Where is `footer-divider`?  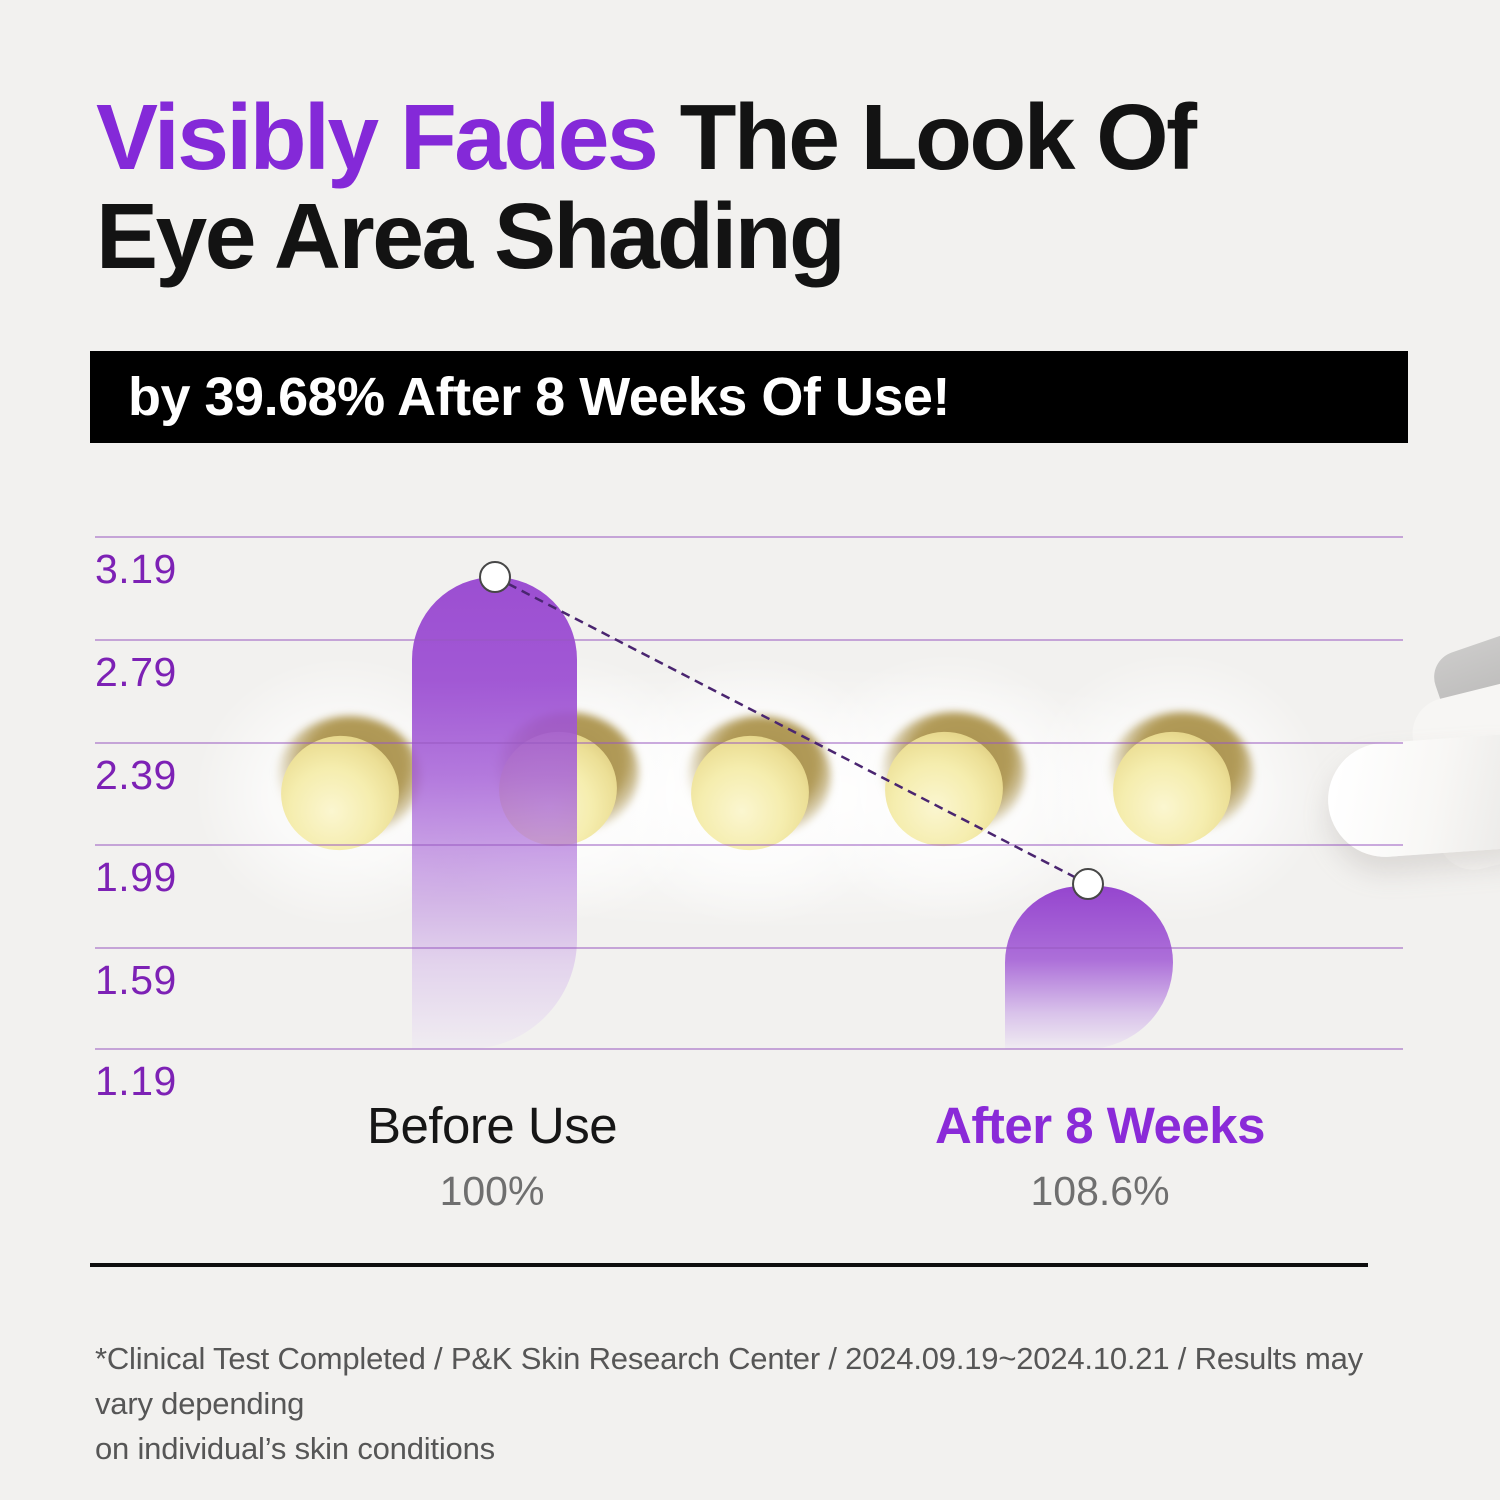
footer-divider is located at coordinates (729, 1265).